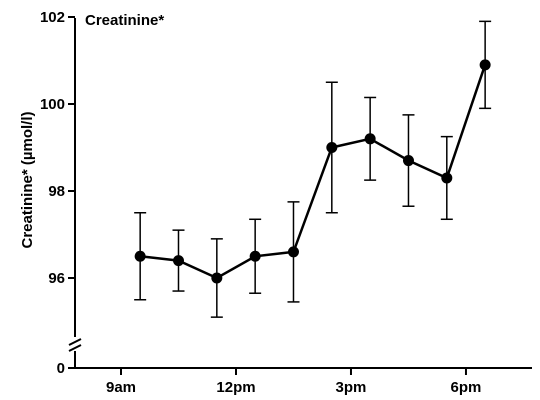  I want to click on y-axis-break-mark, so click(75, 345).